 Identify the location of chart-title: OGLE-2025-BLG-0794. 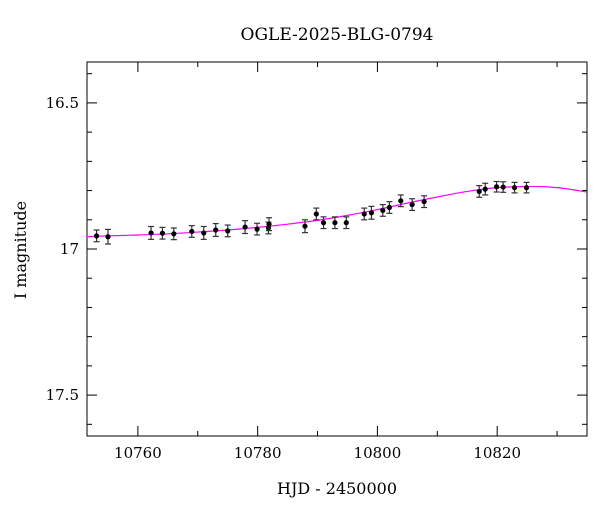
(337, 35).